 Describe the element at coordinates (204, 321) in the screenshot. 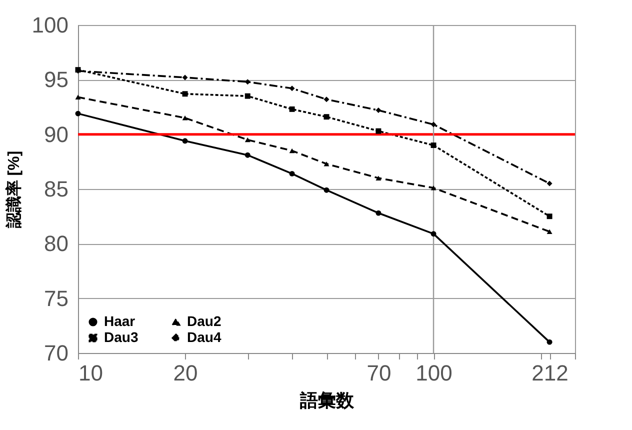

I see `legend-label: Dau2` at that location.